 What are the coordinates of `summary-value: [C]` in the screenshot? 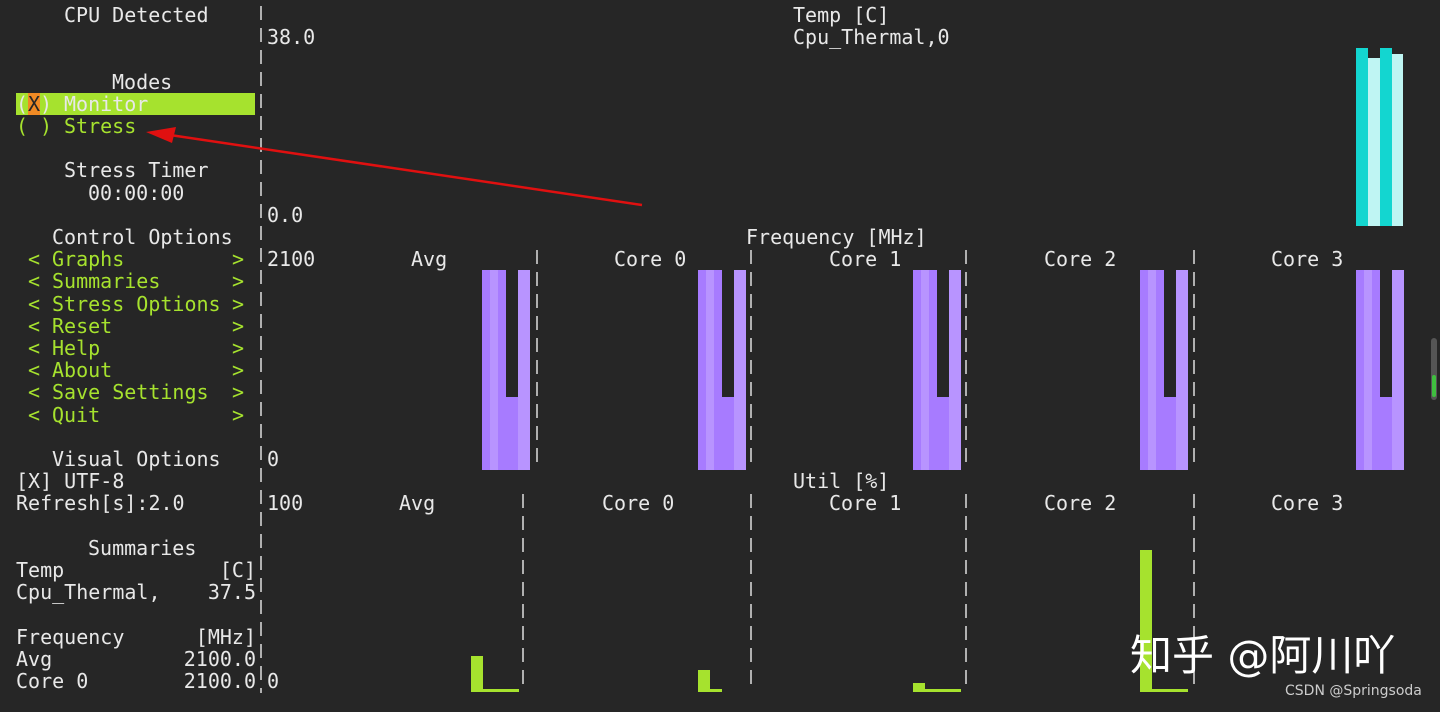 It's located at (237, 570).